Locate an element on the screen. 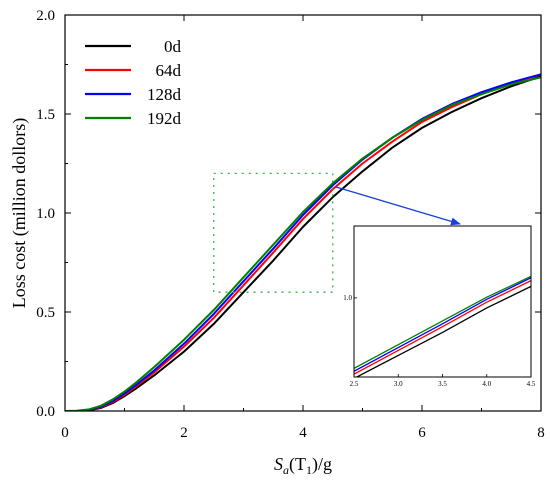 This screenshot has height=483, width=550. y-tick-label: 0.5 is located at coordinates (45, 313).